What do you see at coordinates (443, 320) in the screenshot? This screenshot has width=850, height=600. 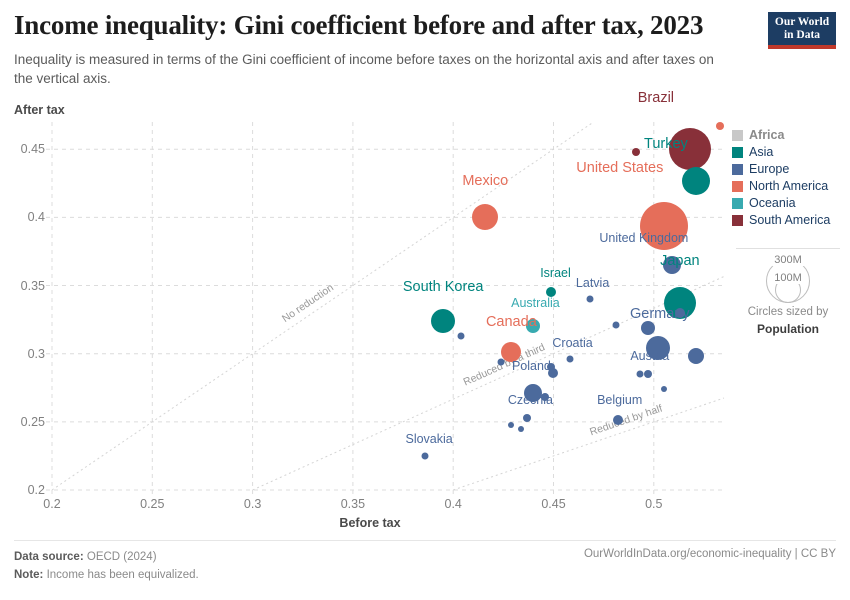 I see `data-point-south-korea` at bounding box center [443, 320].